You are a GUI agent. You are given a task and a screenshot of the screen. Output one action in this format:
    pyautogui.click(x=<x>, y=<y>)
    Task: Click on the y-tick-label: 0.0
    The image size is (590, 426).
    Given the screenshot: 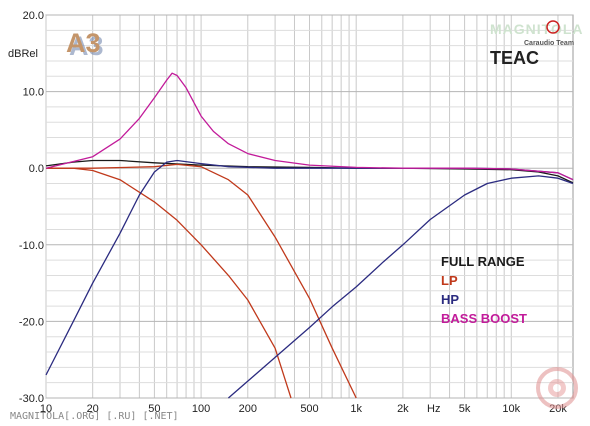 What is the action you would take?
    pyautogui.click(x=36, y=169)
    